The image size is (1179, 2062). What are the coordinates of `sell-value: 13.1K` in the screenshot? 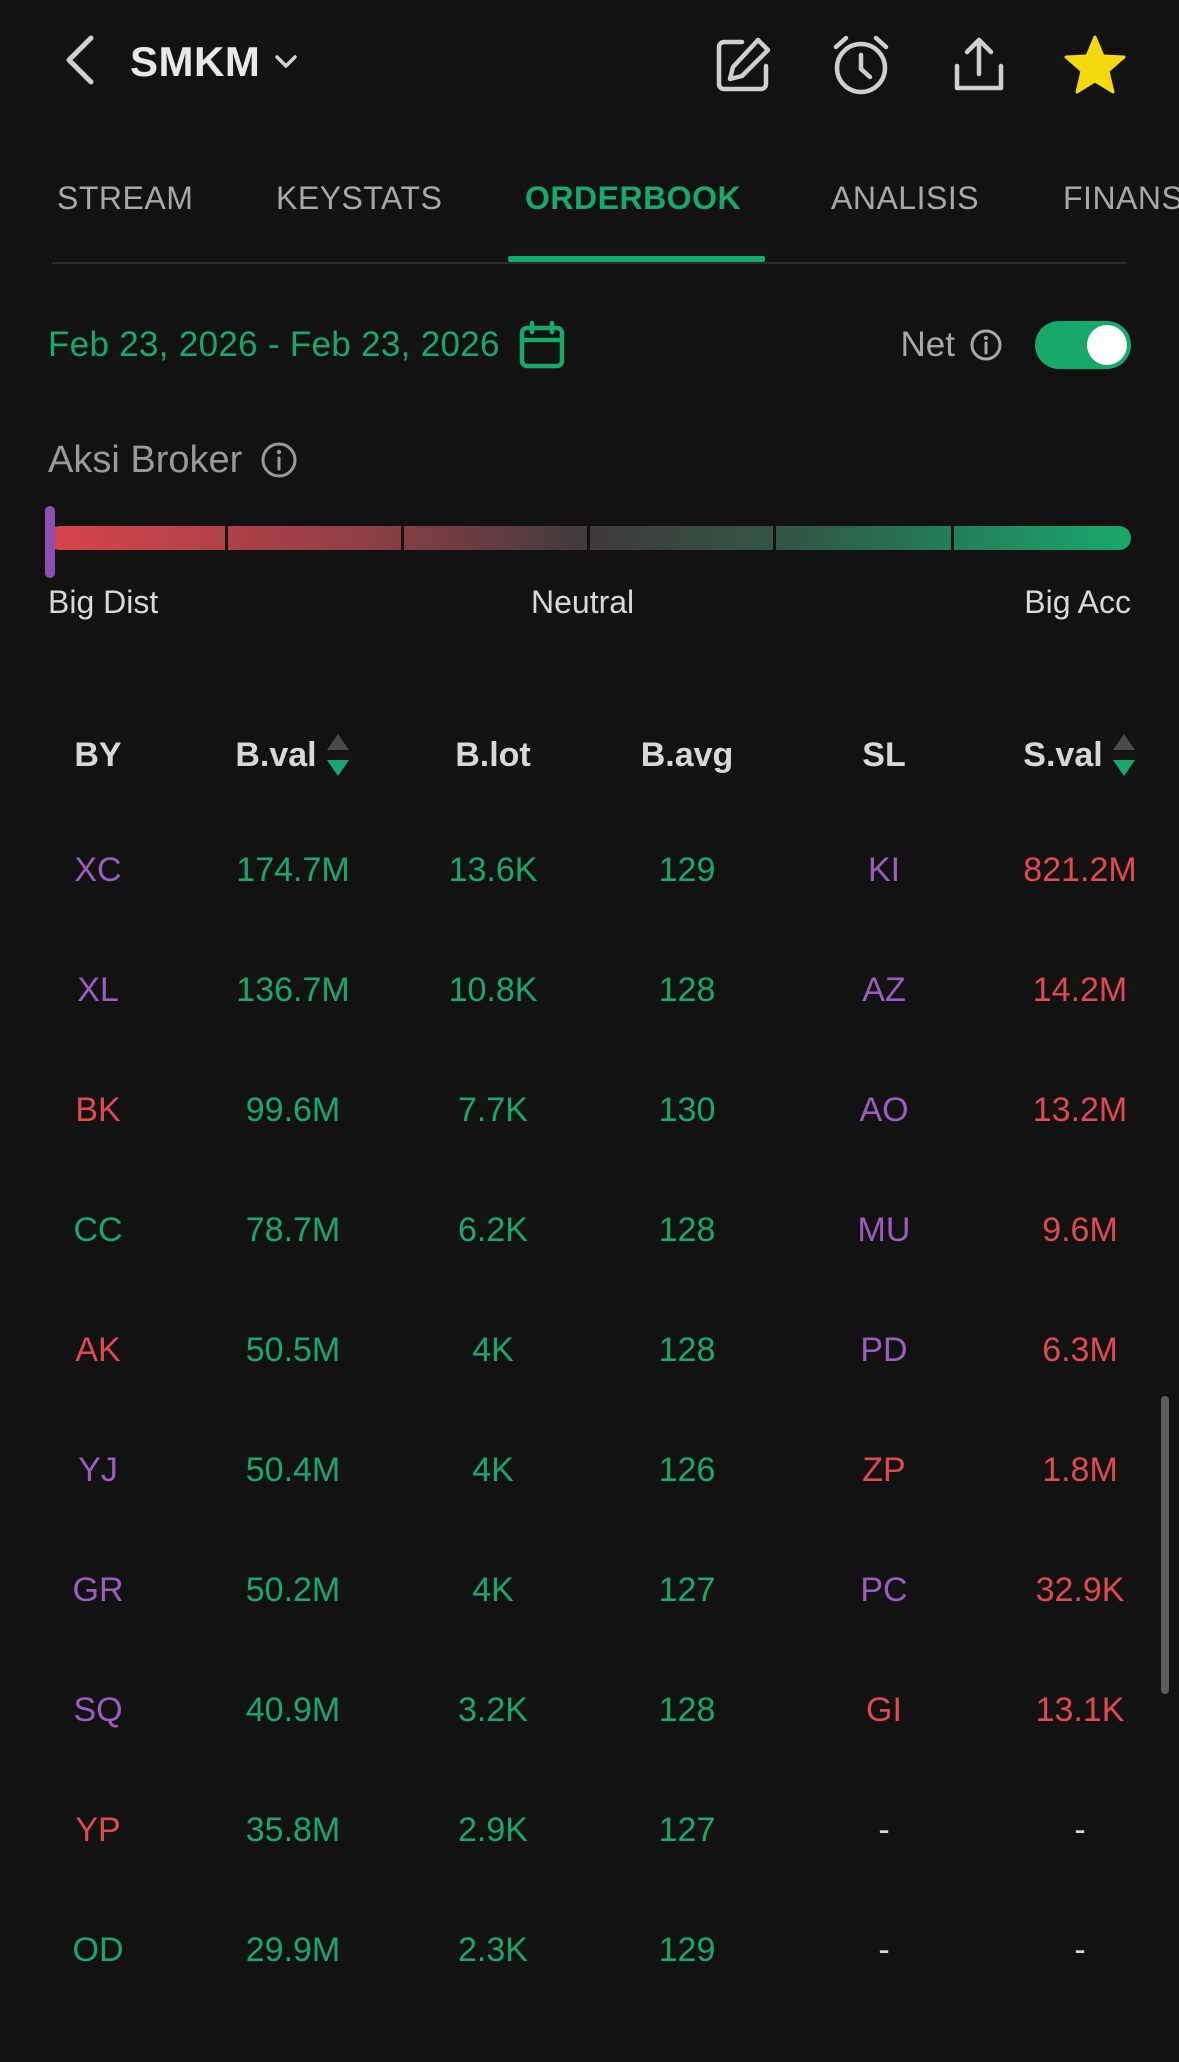 It's located at (1080, 1709).